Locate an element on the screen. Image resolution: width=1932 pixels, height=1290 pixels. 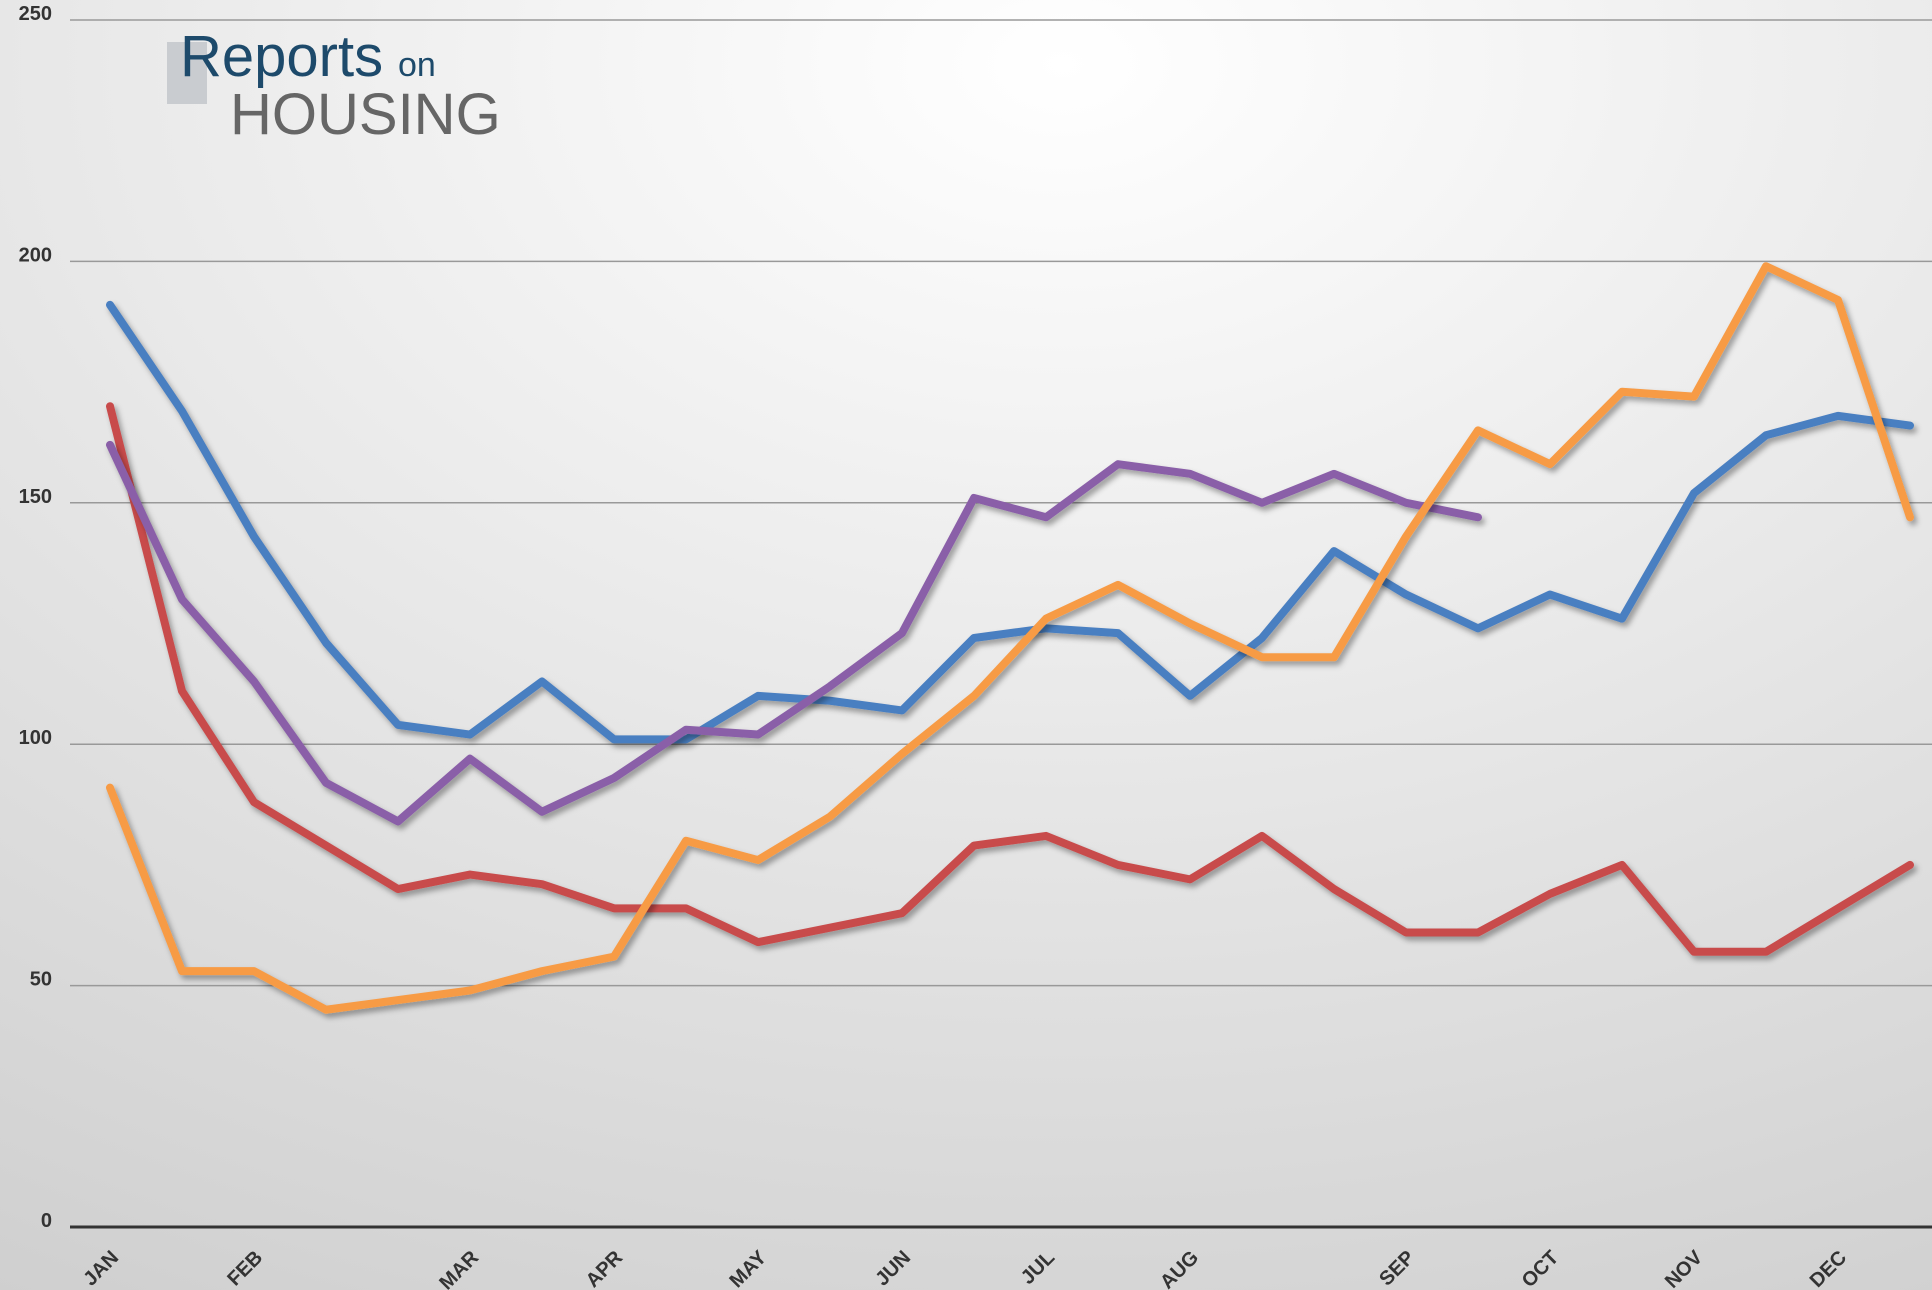
y-tick-label: 0 is located at coordinates (46, 1221).